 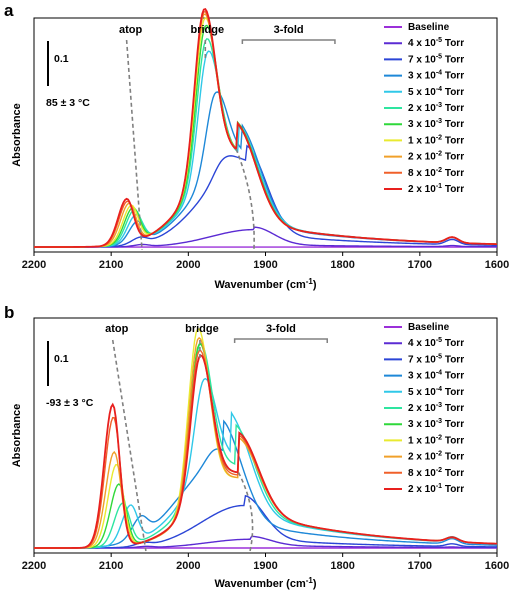 I want to click on series-line, so click(x=266, y=521).